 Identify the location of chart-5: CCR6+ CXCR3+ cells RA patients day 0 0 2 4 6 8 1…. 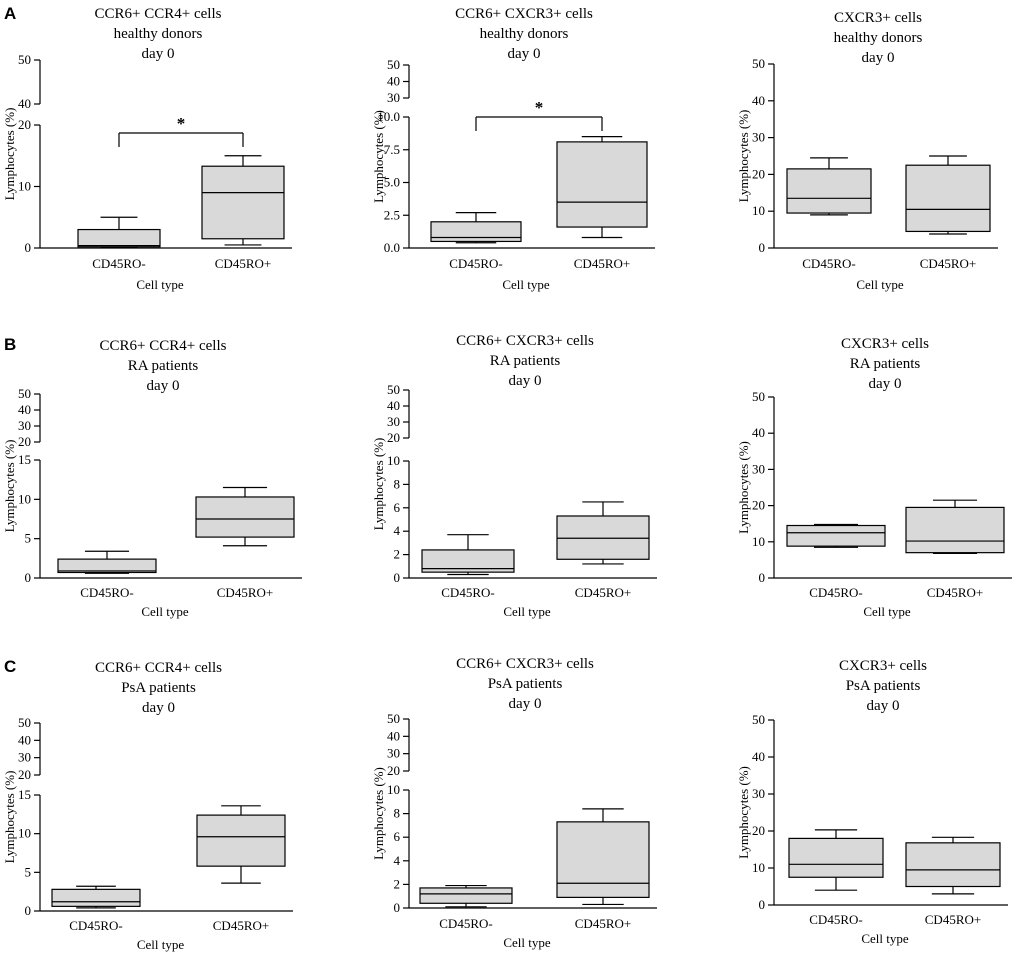
(514, 476).